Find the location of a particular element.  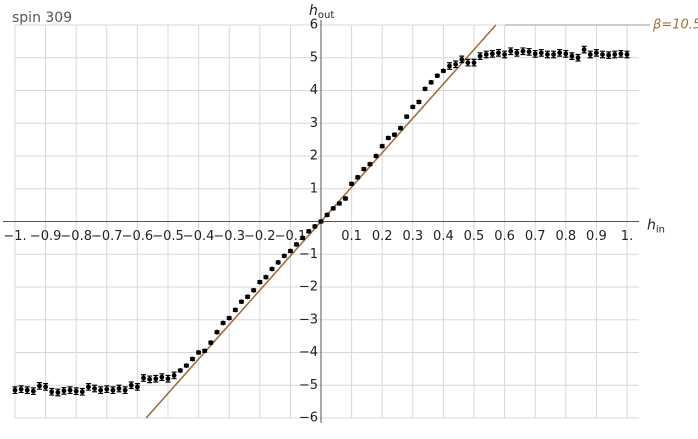

x-tick-label: 0.5 is located at coordinates (474, 236).